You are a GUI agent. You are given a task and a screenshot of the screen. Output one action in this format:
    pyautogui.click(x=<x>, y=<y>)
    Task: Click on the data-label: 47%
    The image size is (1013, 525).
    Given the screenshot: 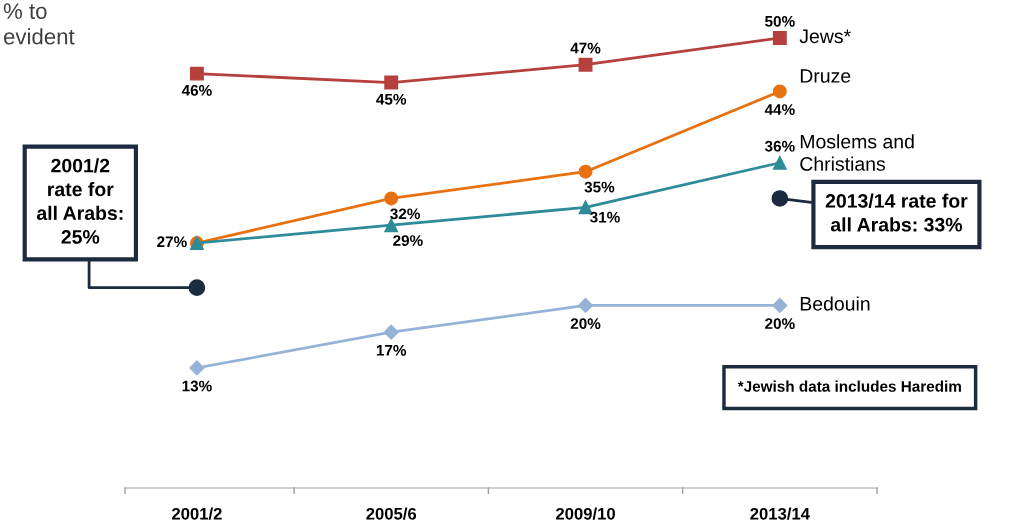 What is the action you would take?
    pyautogui.click(x=585, y=48)
    